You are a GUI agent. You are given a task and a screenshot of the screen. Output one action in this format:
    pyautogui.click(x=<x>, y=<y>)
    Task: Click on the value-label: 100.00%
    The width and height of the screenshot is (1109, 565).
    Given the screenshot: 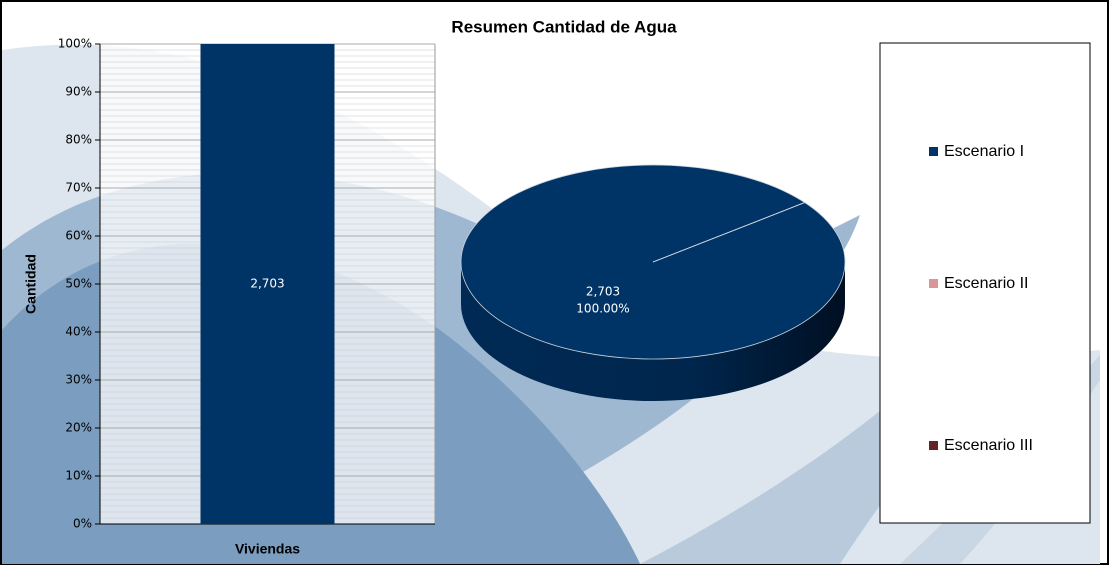 What is the action you would take?
    pyautogui.click(x=602, y=309)
    